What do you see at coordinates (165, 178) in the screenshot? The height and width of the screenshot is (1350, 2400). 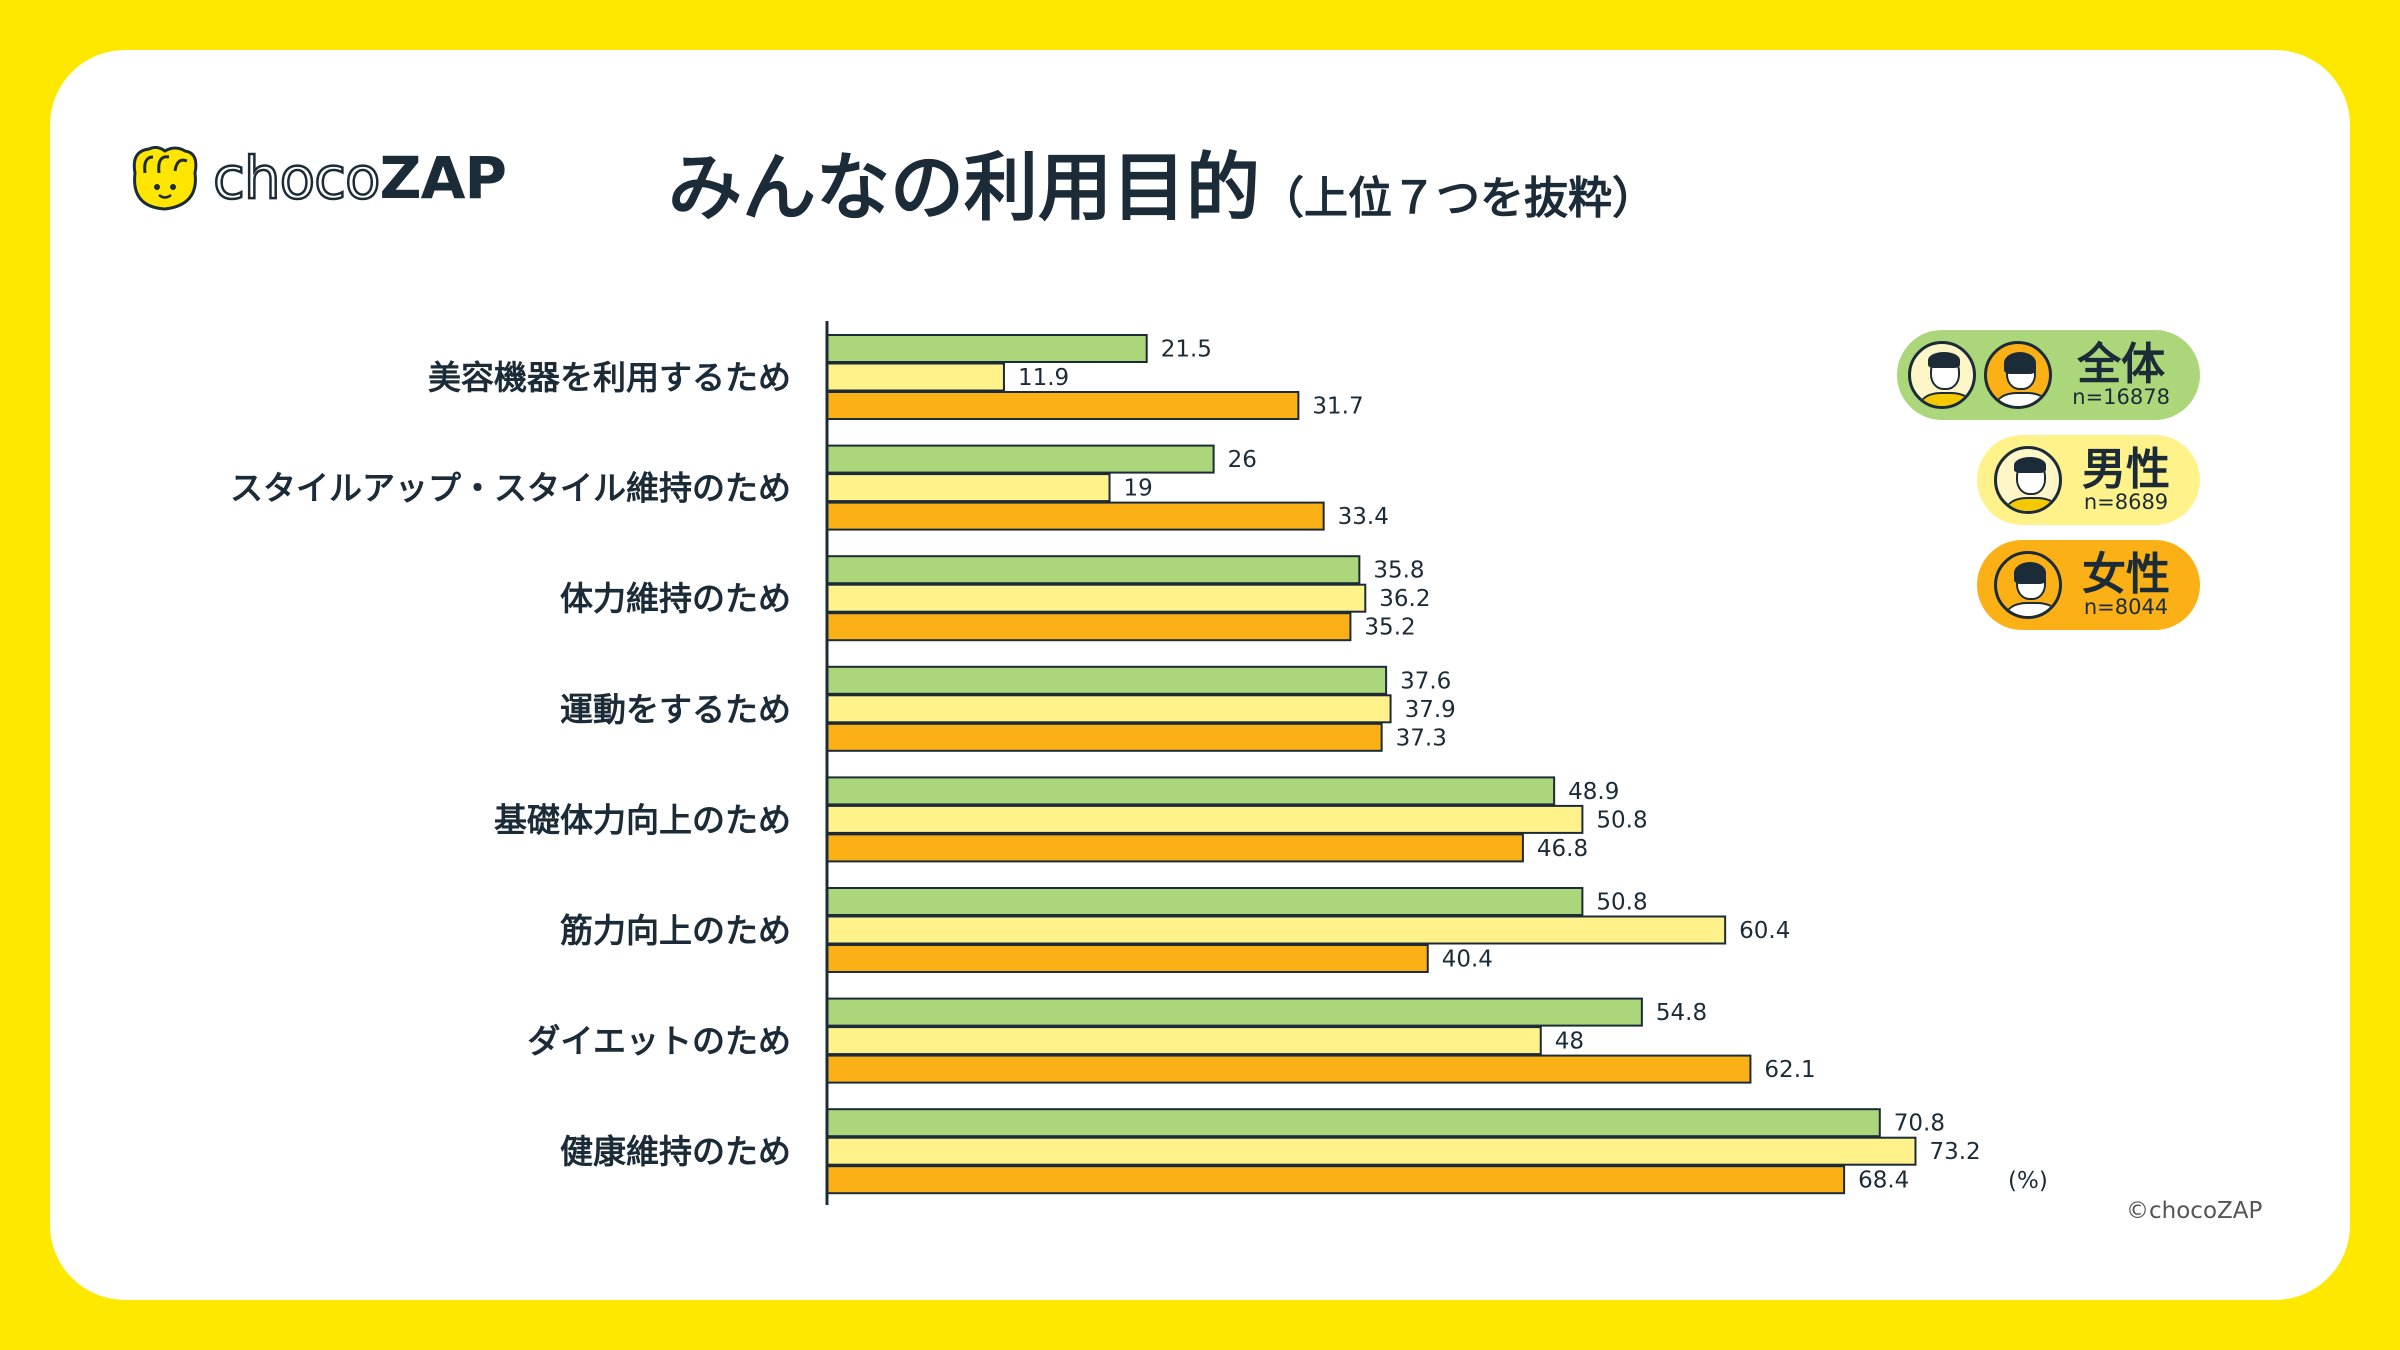 I see `logo-mascot-icon` at bounding box center [165, 178].